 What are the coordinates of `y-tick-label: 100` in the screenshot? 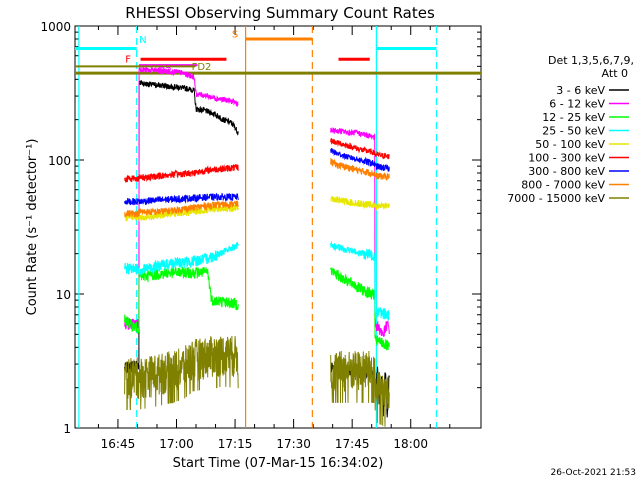 It's located at (59, 161).